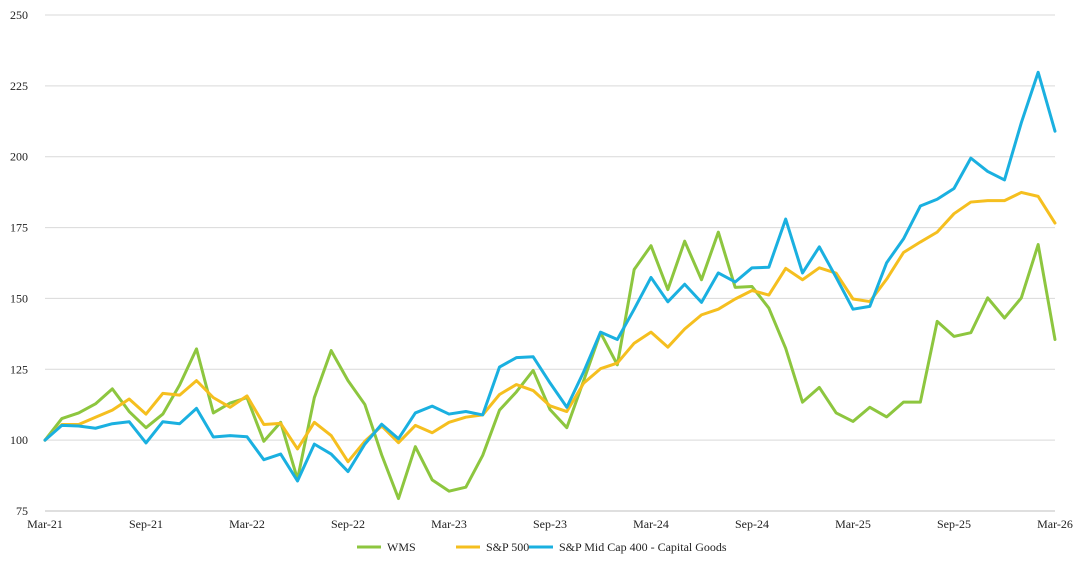 The height and width of the screenshot is (571, 1078). Describe the element at coordinates (19, 15) in the screenshot. I see `y-tick-label: 250` at that location.